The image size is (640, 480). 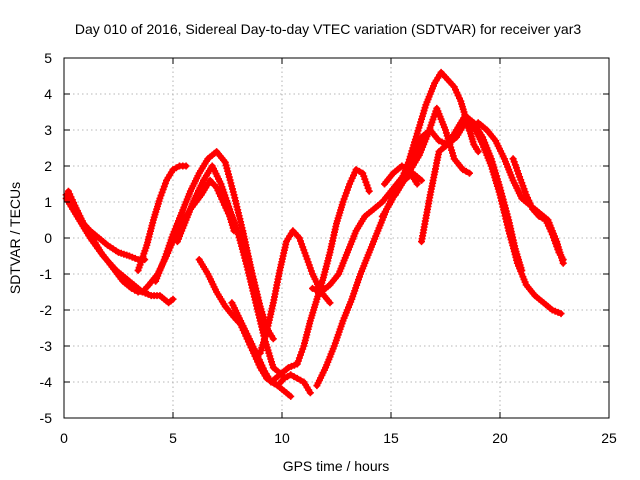 I want to click on y-tick-label: 1, so click(x=48, y=202).